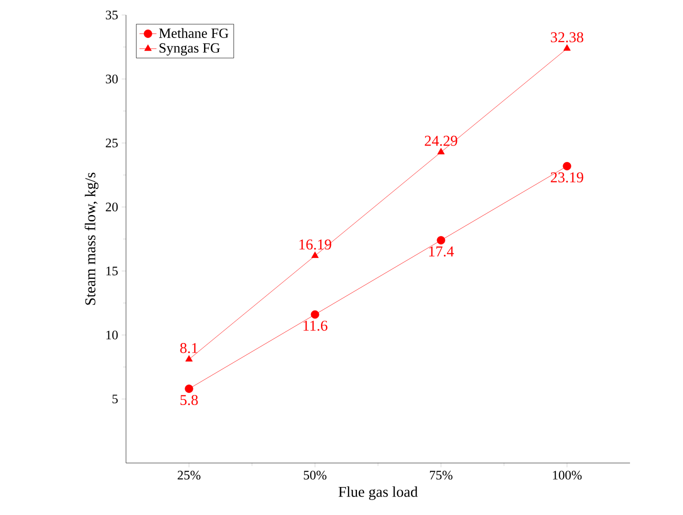 This screenshot has width=683, height=515. What do you see at coordinates (112, 335) in the screenshot?
I see `y-tick-label: 10` at bounding box center [112, 335].